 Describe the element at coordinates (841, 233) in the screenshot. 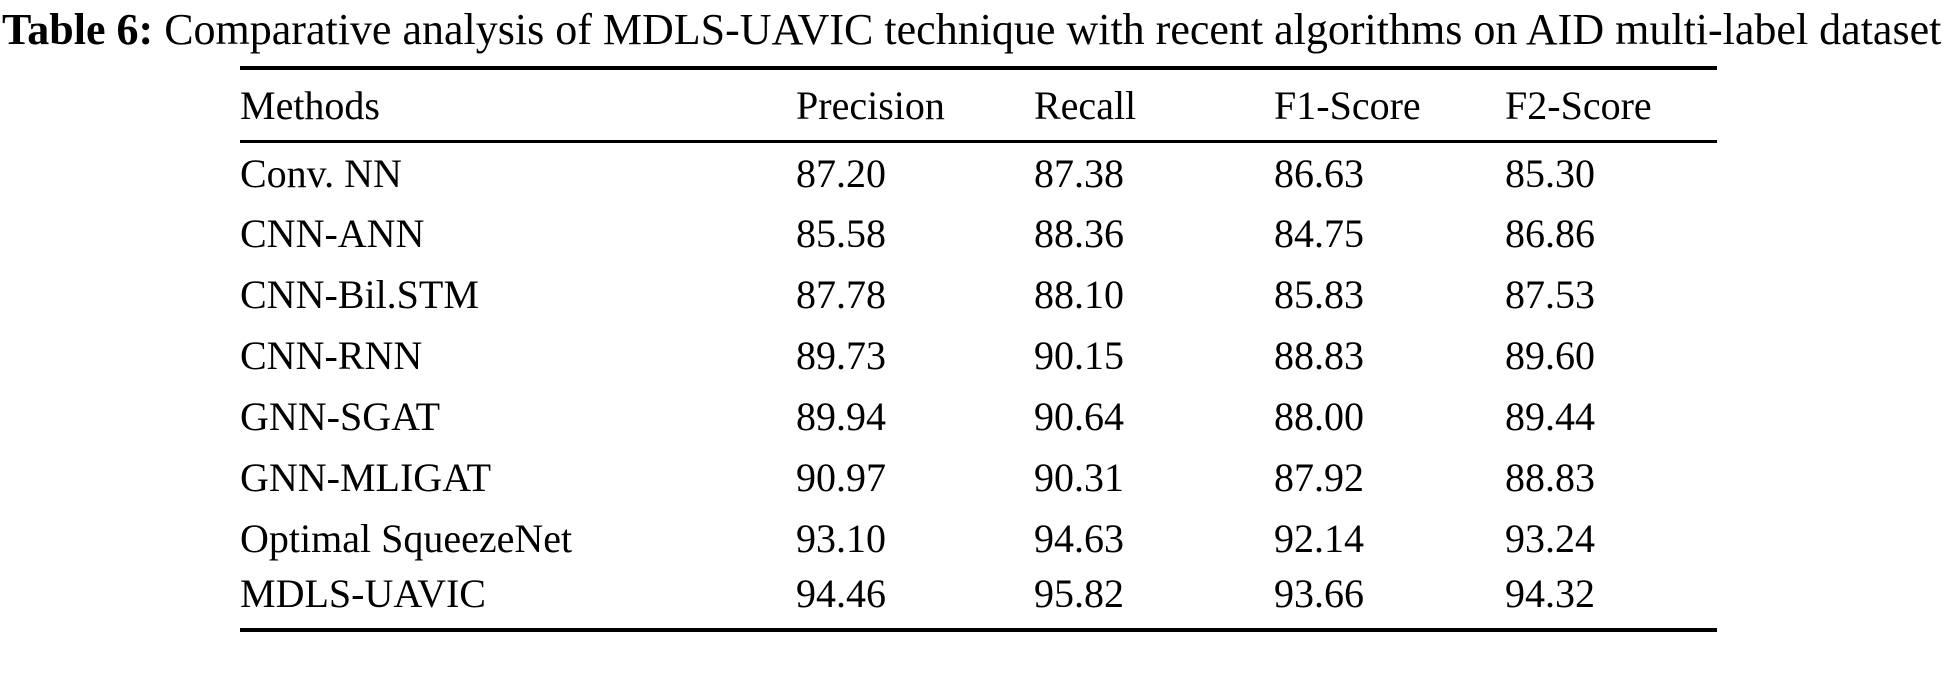

I see `value-cell: 85.58` at that location.